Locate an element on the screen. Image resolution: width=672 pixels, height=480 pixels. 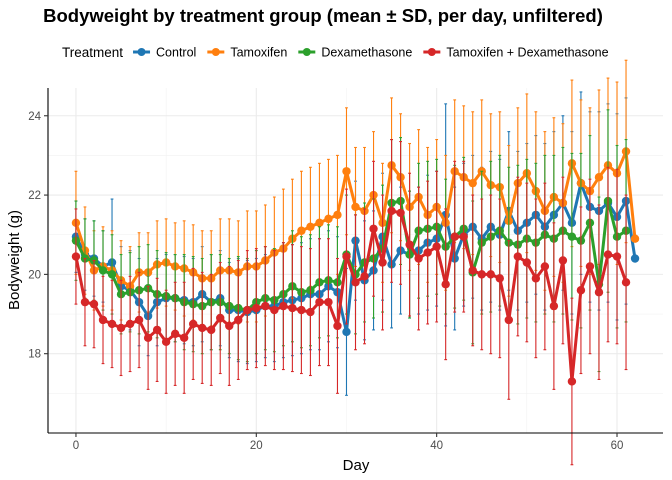
x-tick-label: 60 is located at coordinates (617, 446).